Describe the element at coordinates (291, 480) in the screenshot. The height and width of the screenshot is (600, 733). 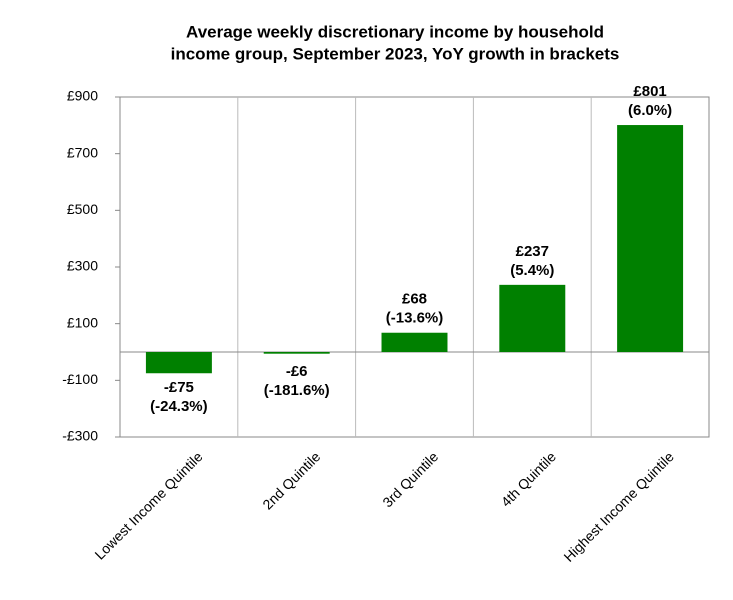
I see `x-tick-label: 2nd Quintile` at that location.